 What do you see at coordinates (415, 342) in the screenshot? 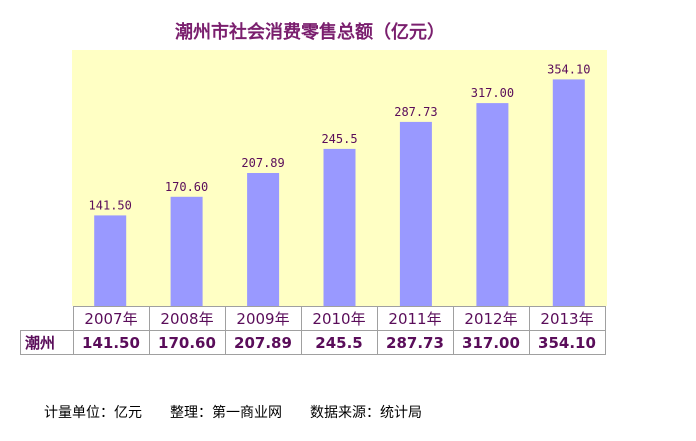
I see `value-cell: 287.73` at bounding box center [415, 342].